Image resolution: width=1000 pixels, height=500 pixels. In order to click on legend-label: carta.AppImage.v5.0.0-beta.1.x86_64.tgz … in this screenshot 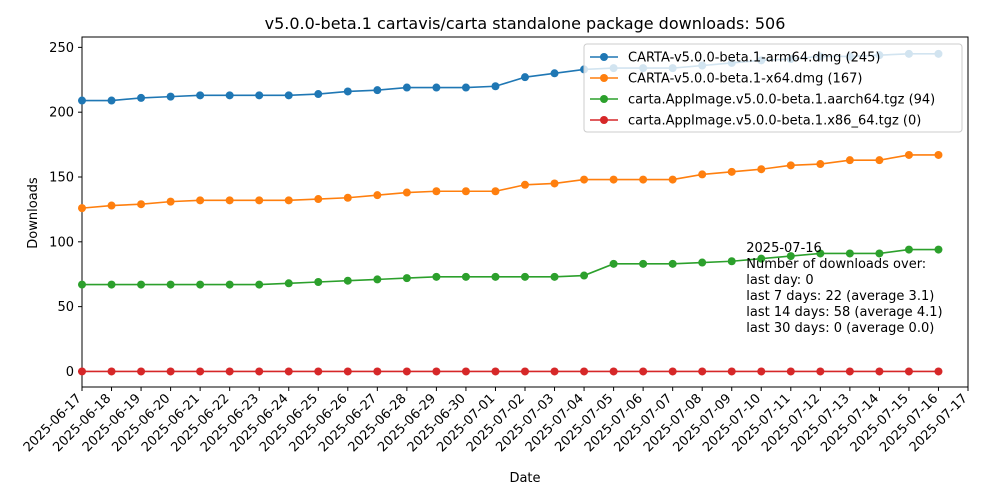, I will do `click(774, 121)`.